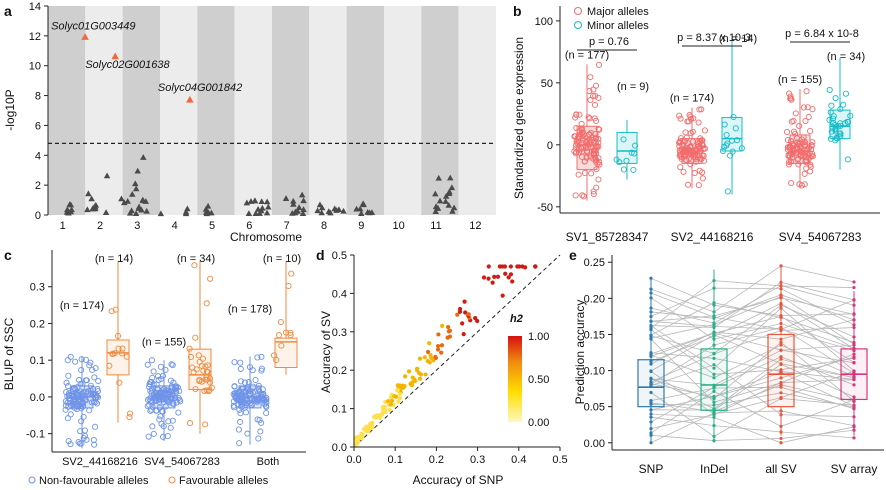 The image size is (886, 490). Describe the element at coordinates (166, 351) in the screenshot. I see `panel-c-axes: -0.1 0.0 0.1 0.2 0.3` at that location.